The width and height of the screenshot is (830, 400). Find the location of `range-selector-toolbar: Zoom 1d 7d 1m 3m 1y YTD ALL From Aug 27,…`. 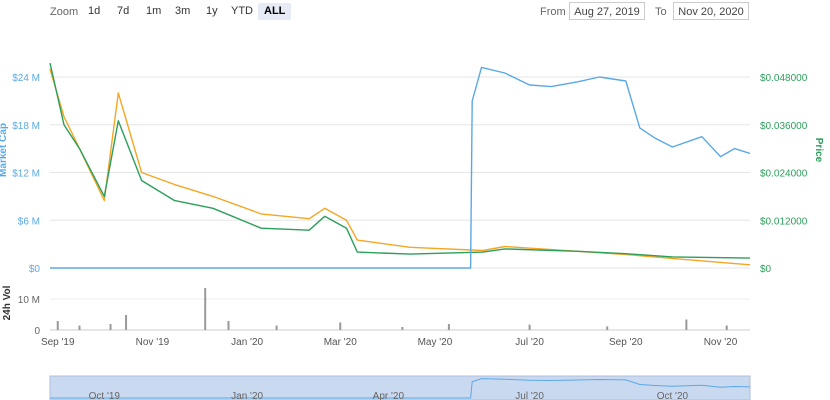

range-selector-toolbar: Zoom 1d 7d 1m 3m 1y YTD ALL From Aug 27,… is located at coordinates (415, 13).